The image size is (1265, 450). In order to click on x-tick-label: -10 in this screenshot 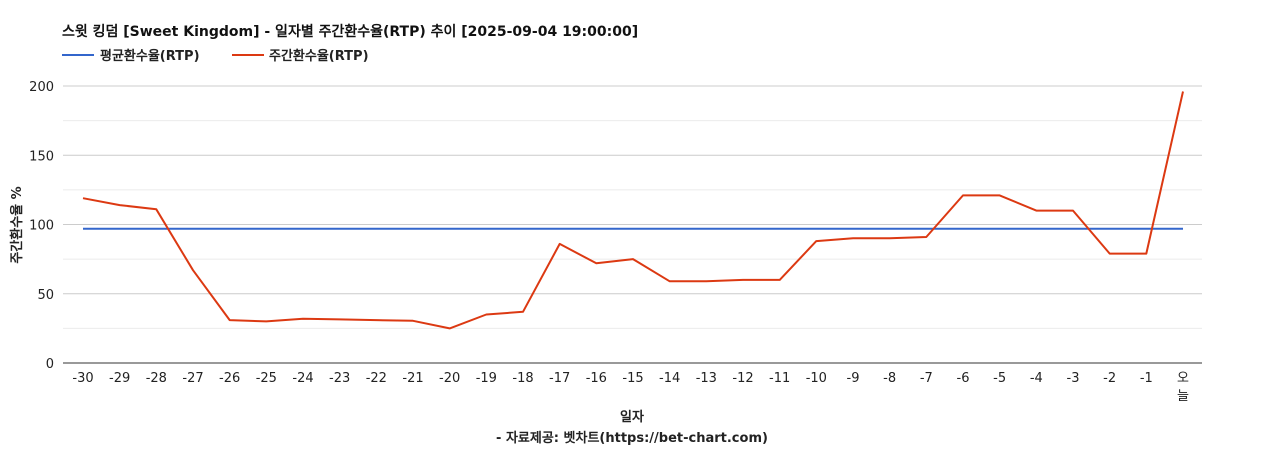, I will do `click(816, 378)`.